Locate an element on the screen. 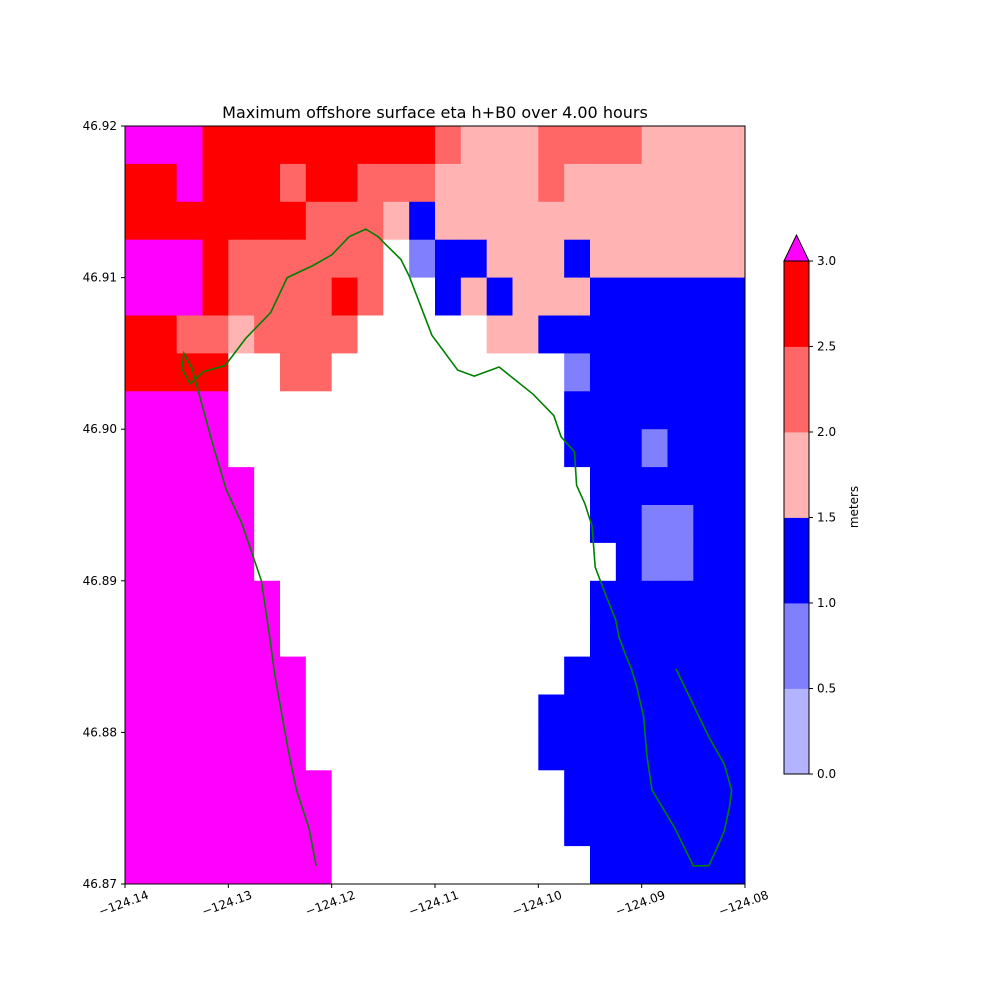 This screenshot has height=1000, width=1000. colorbar-extend-arrow is located at coordinates (796, 247).